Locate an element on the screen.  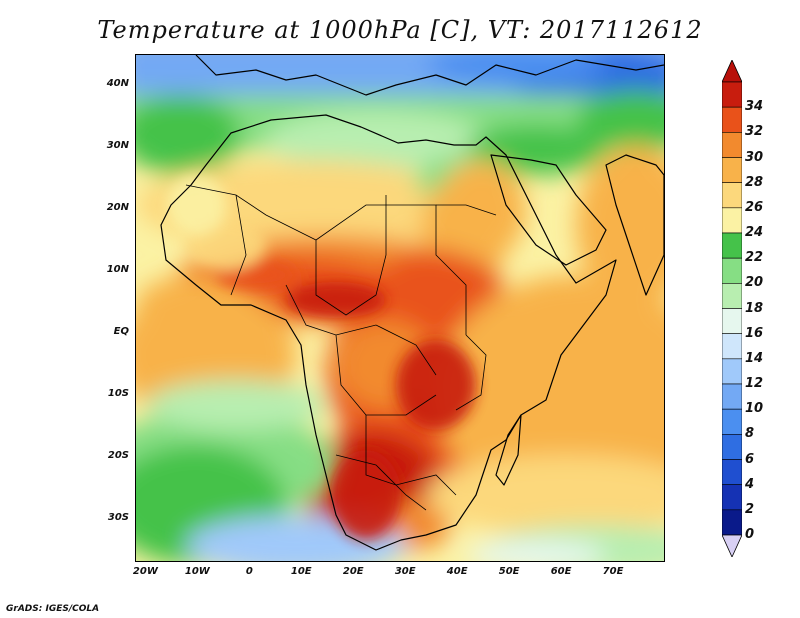
colorbar-level-label: 0 is located at coordinates (750, 534).